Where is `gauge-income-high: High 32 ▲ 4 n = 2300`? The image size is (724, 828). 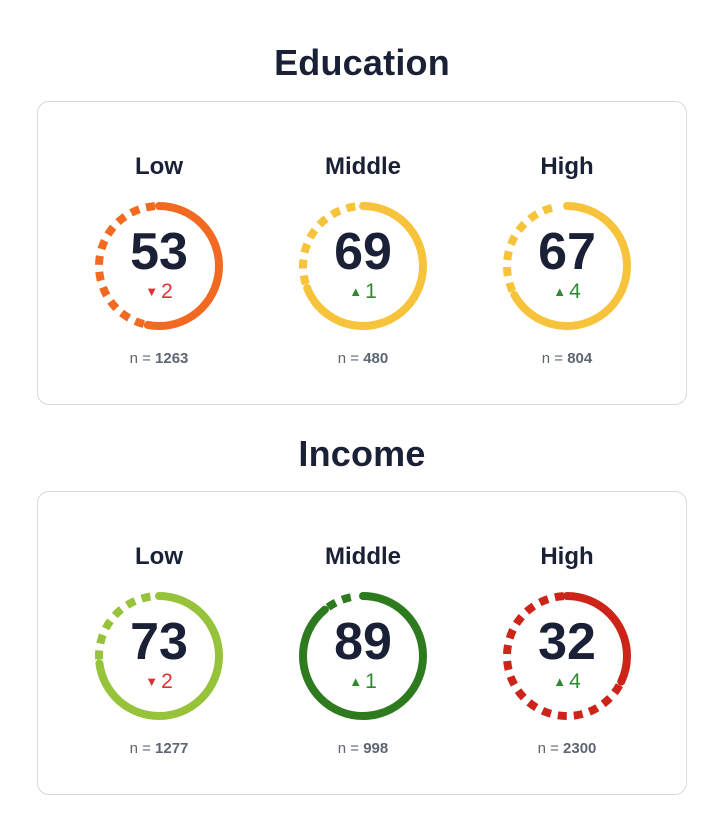 gauge-income-high: High 32 ▲ 4 n = 2300 is located at coordinates (567, 649).